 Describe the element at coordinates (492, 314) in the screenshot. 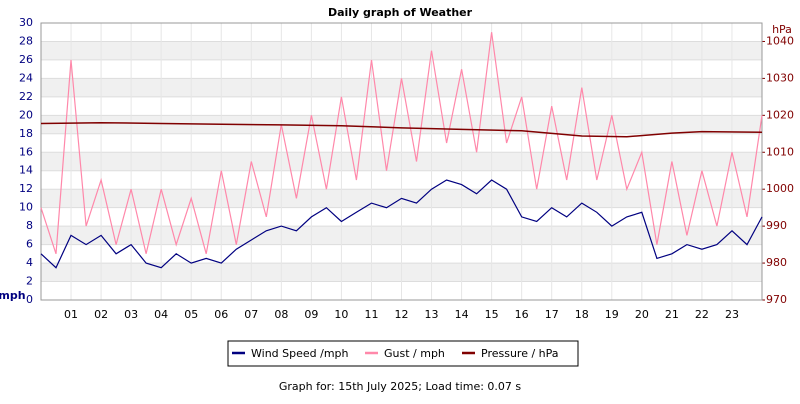

I see `x-tick-label: 15` at that location.